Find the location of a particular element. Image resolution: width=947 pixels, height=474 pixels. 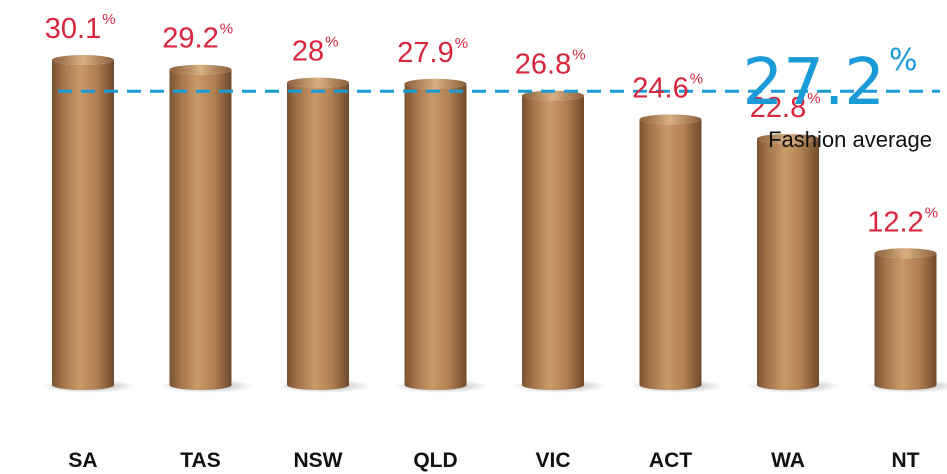

category-label-tas: TAS is located at coordinates (200, 460).